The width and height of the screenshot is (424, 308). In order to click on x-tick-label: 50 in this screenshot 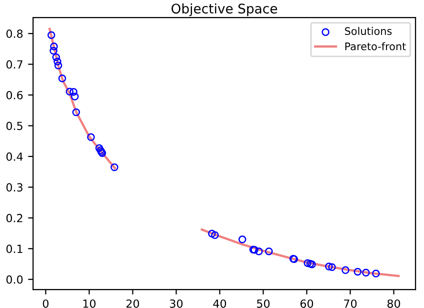, I will do `click(263, 303)`.